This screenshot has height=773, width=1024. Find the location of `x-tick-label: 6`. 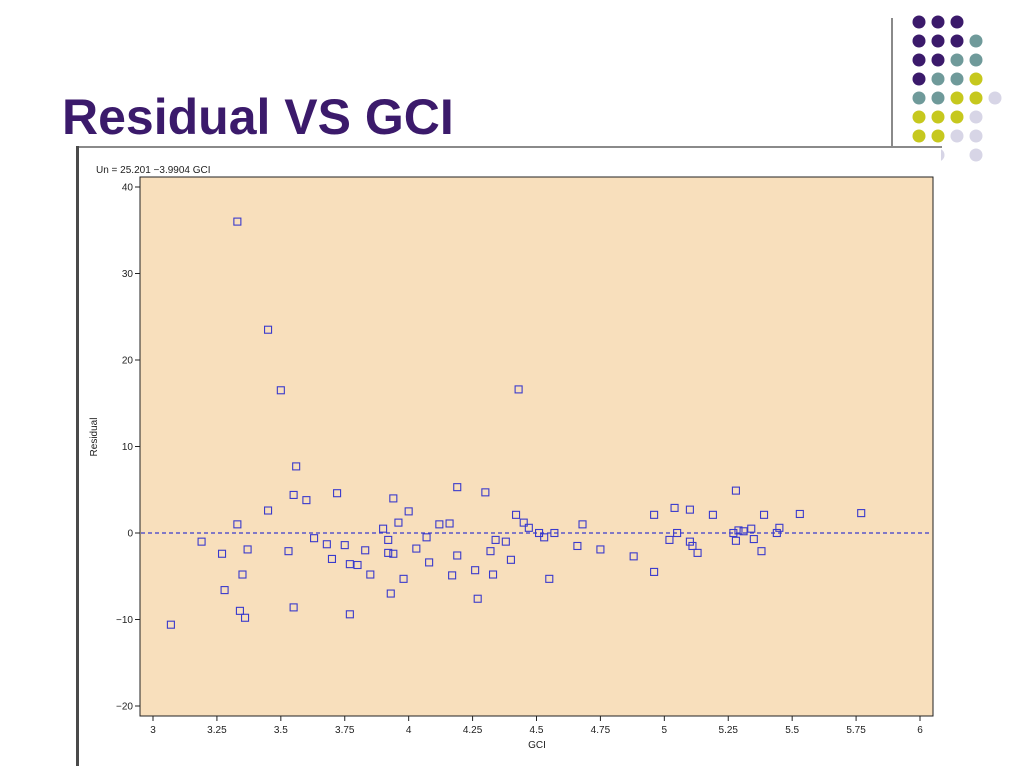

x-tick-label: 6 is located at coordinates (920, 730).